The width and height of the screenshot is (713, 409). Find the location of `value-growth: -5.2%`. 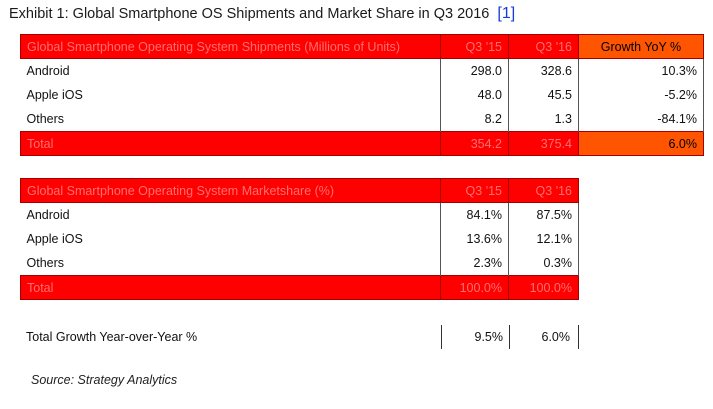

value-growth: -5.2% is located at coordinates (641, 95).